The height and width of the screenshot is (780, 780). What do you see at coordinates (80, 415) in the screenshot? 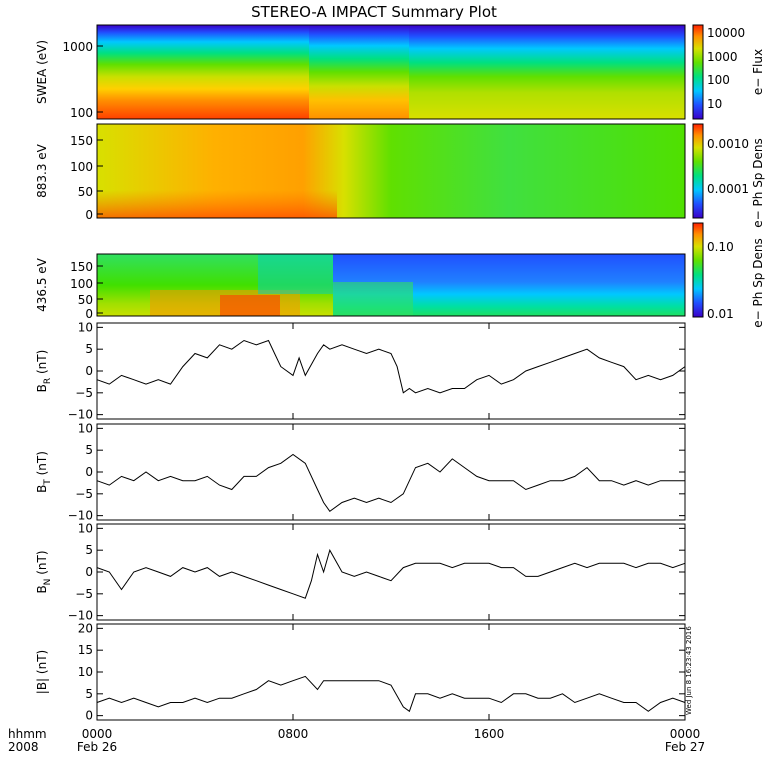
I see `br-ytick-label: −10` at bounding box center [80, 415].